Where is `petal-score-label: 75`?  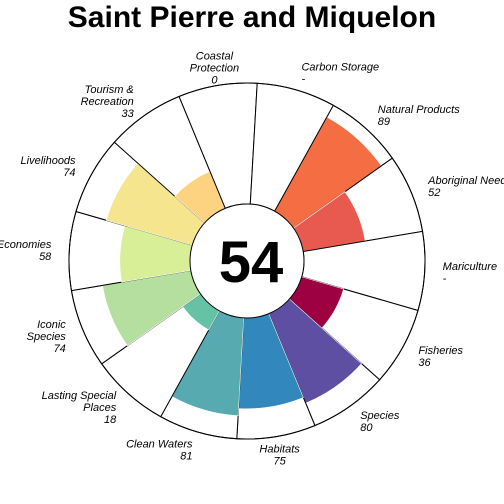 petal-score-label: 75 is located at coordinates (279, 461).